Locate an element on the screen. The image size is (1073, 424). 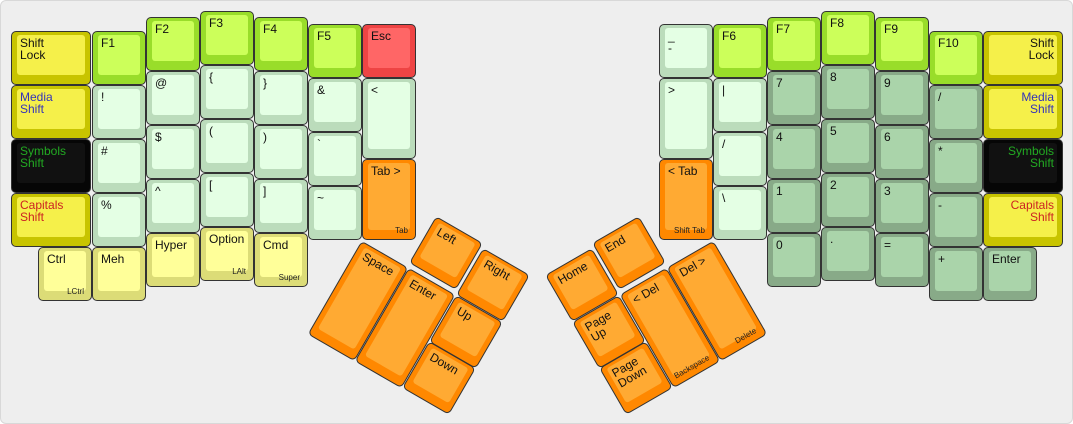
keycap: 9 is located at coordinates (902, 95).